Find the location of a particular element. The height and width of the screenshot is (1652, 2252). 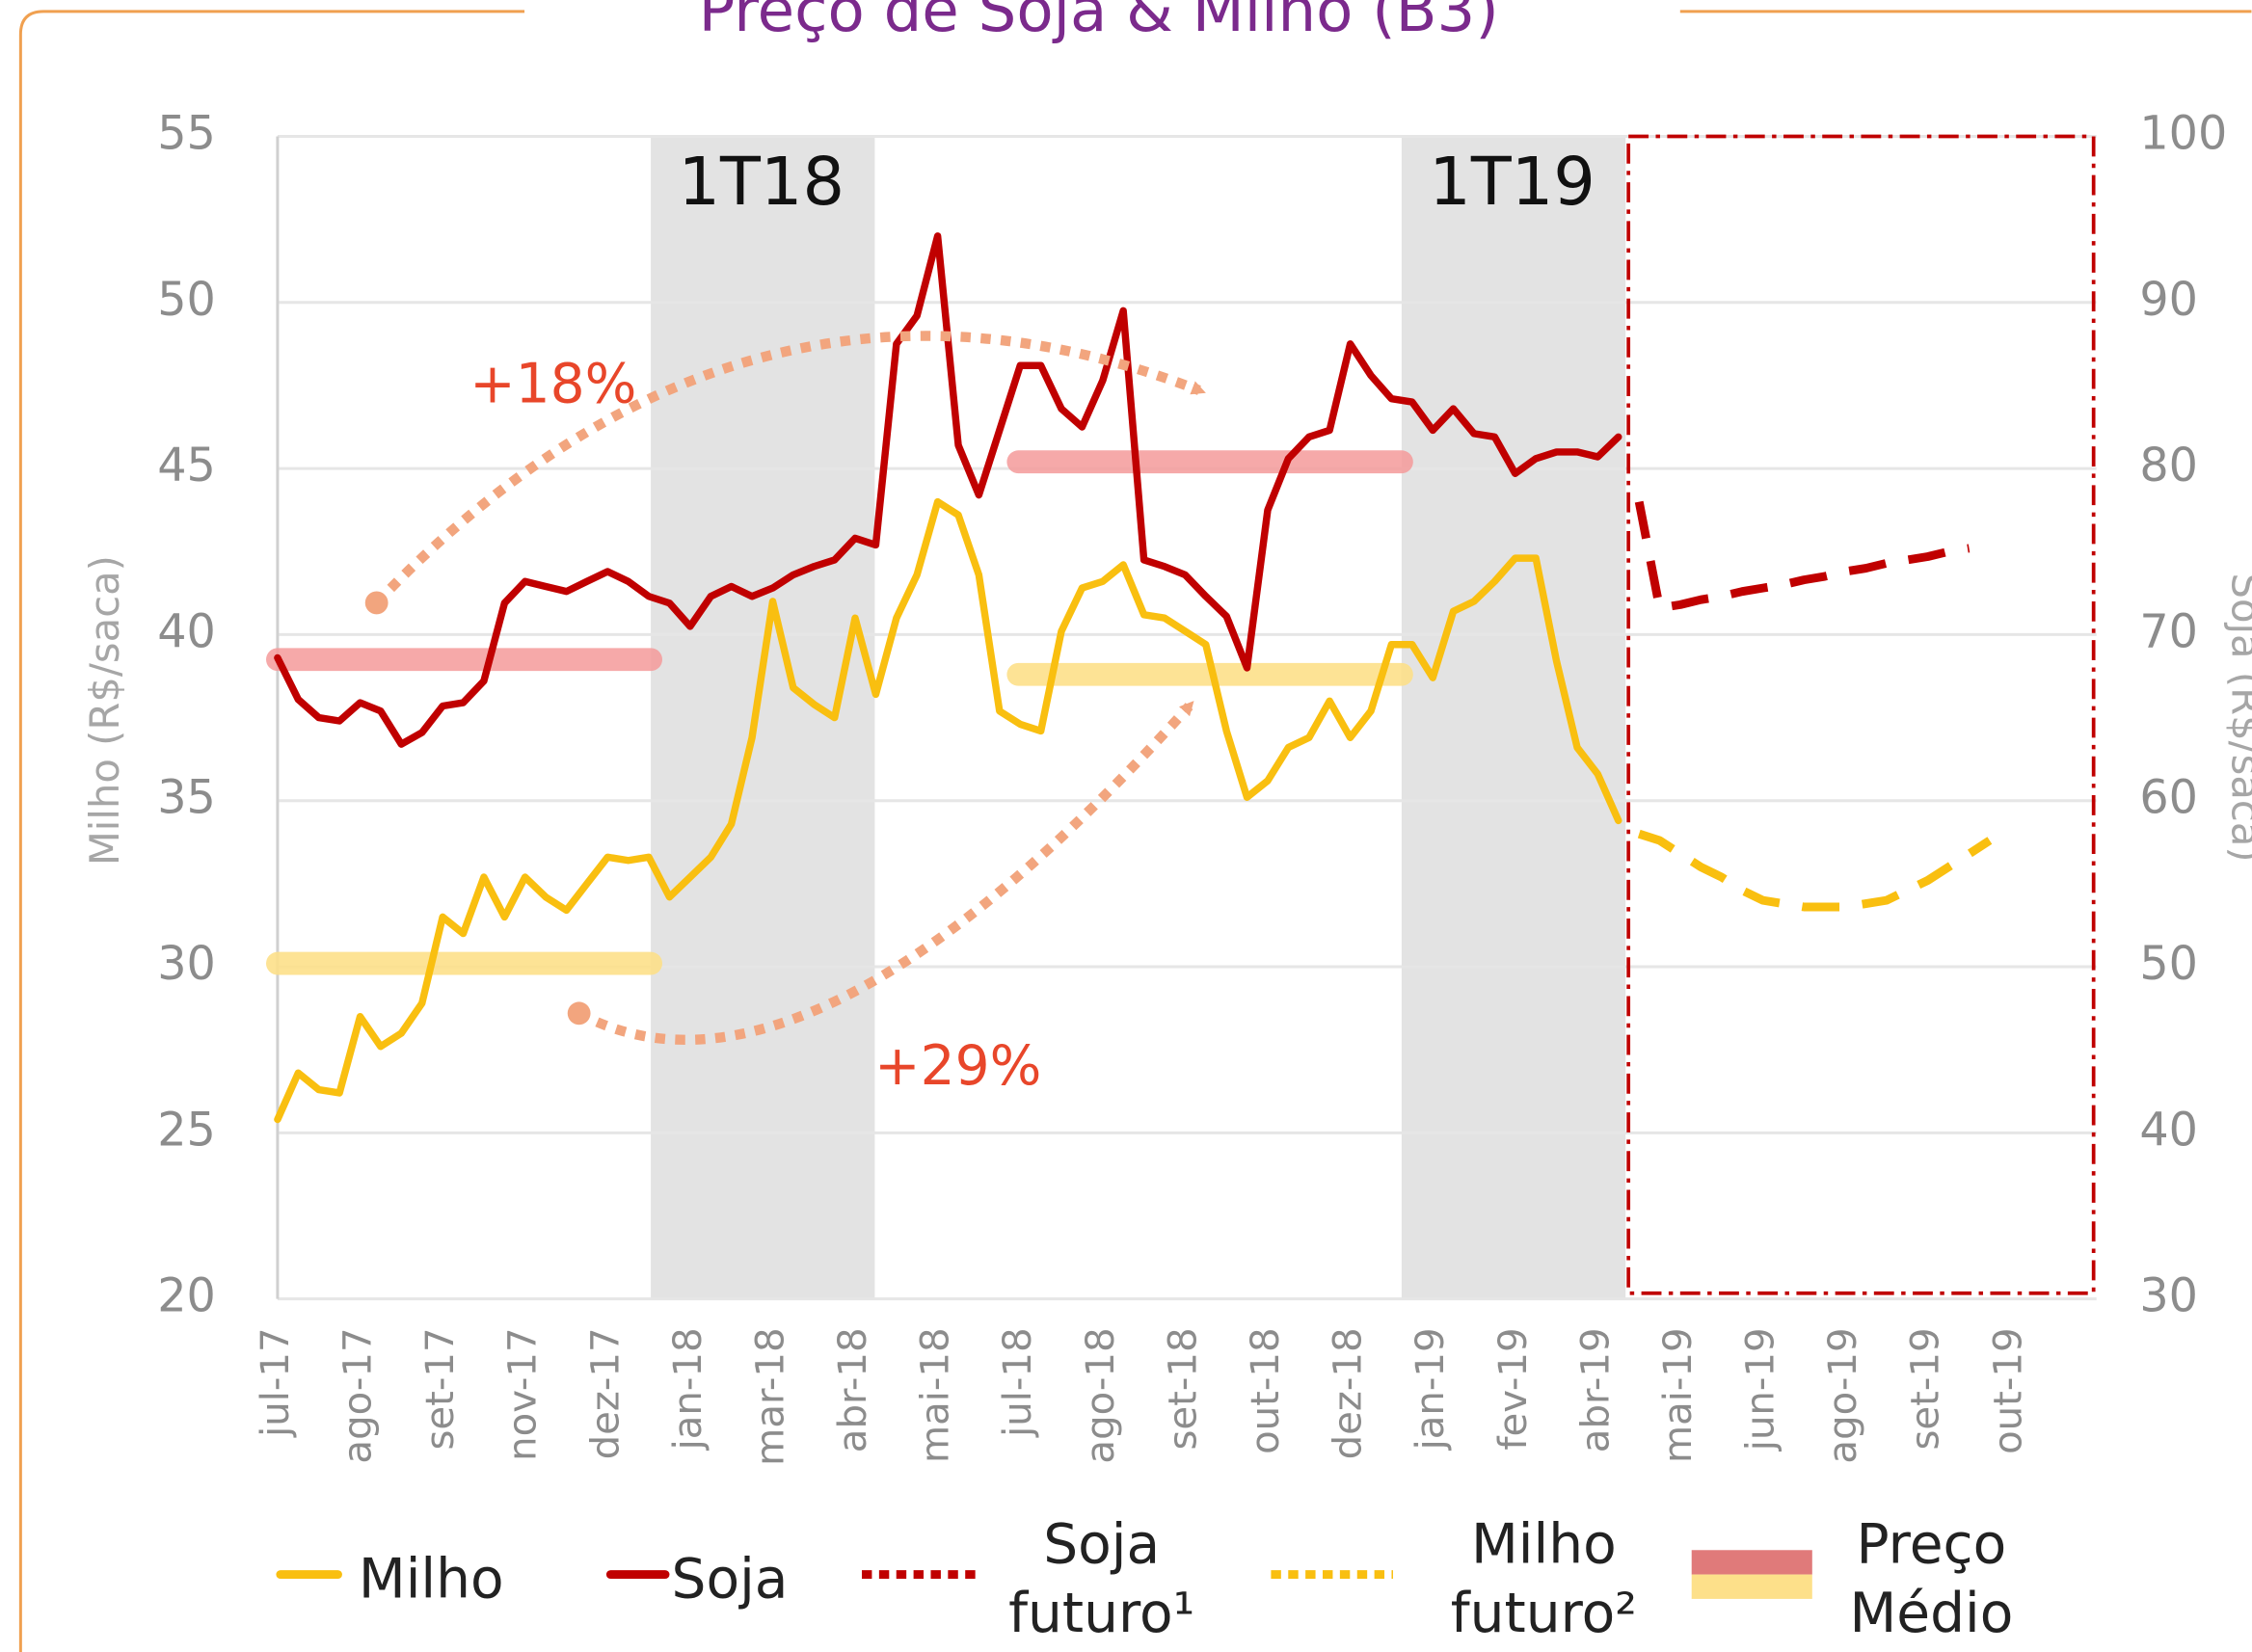

x-tick-label: set-19 is located at coordinates (1926, 1388).